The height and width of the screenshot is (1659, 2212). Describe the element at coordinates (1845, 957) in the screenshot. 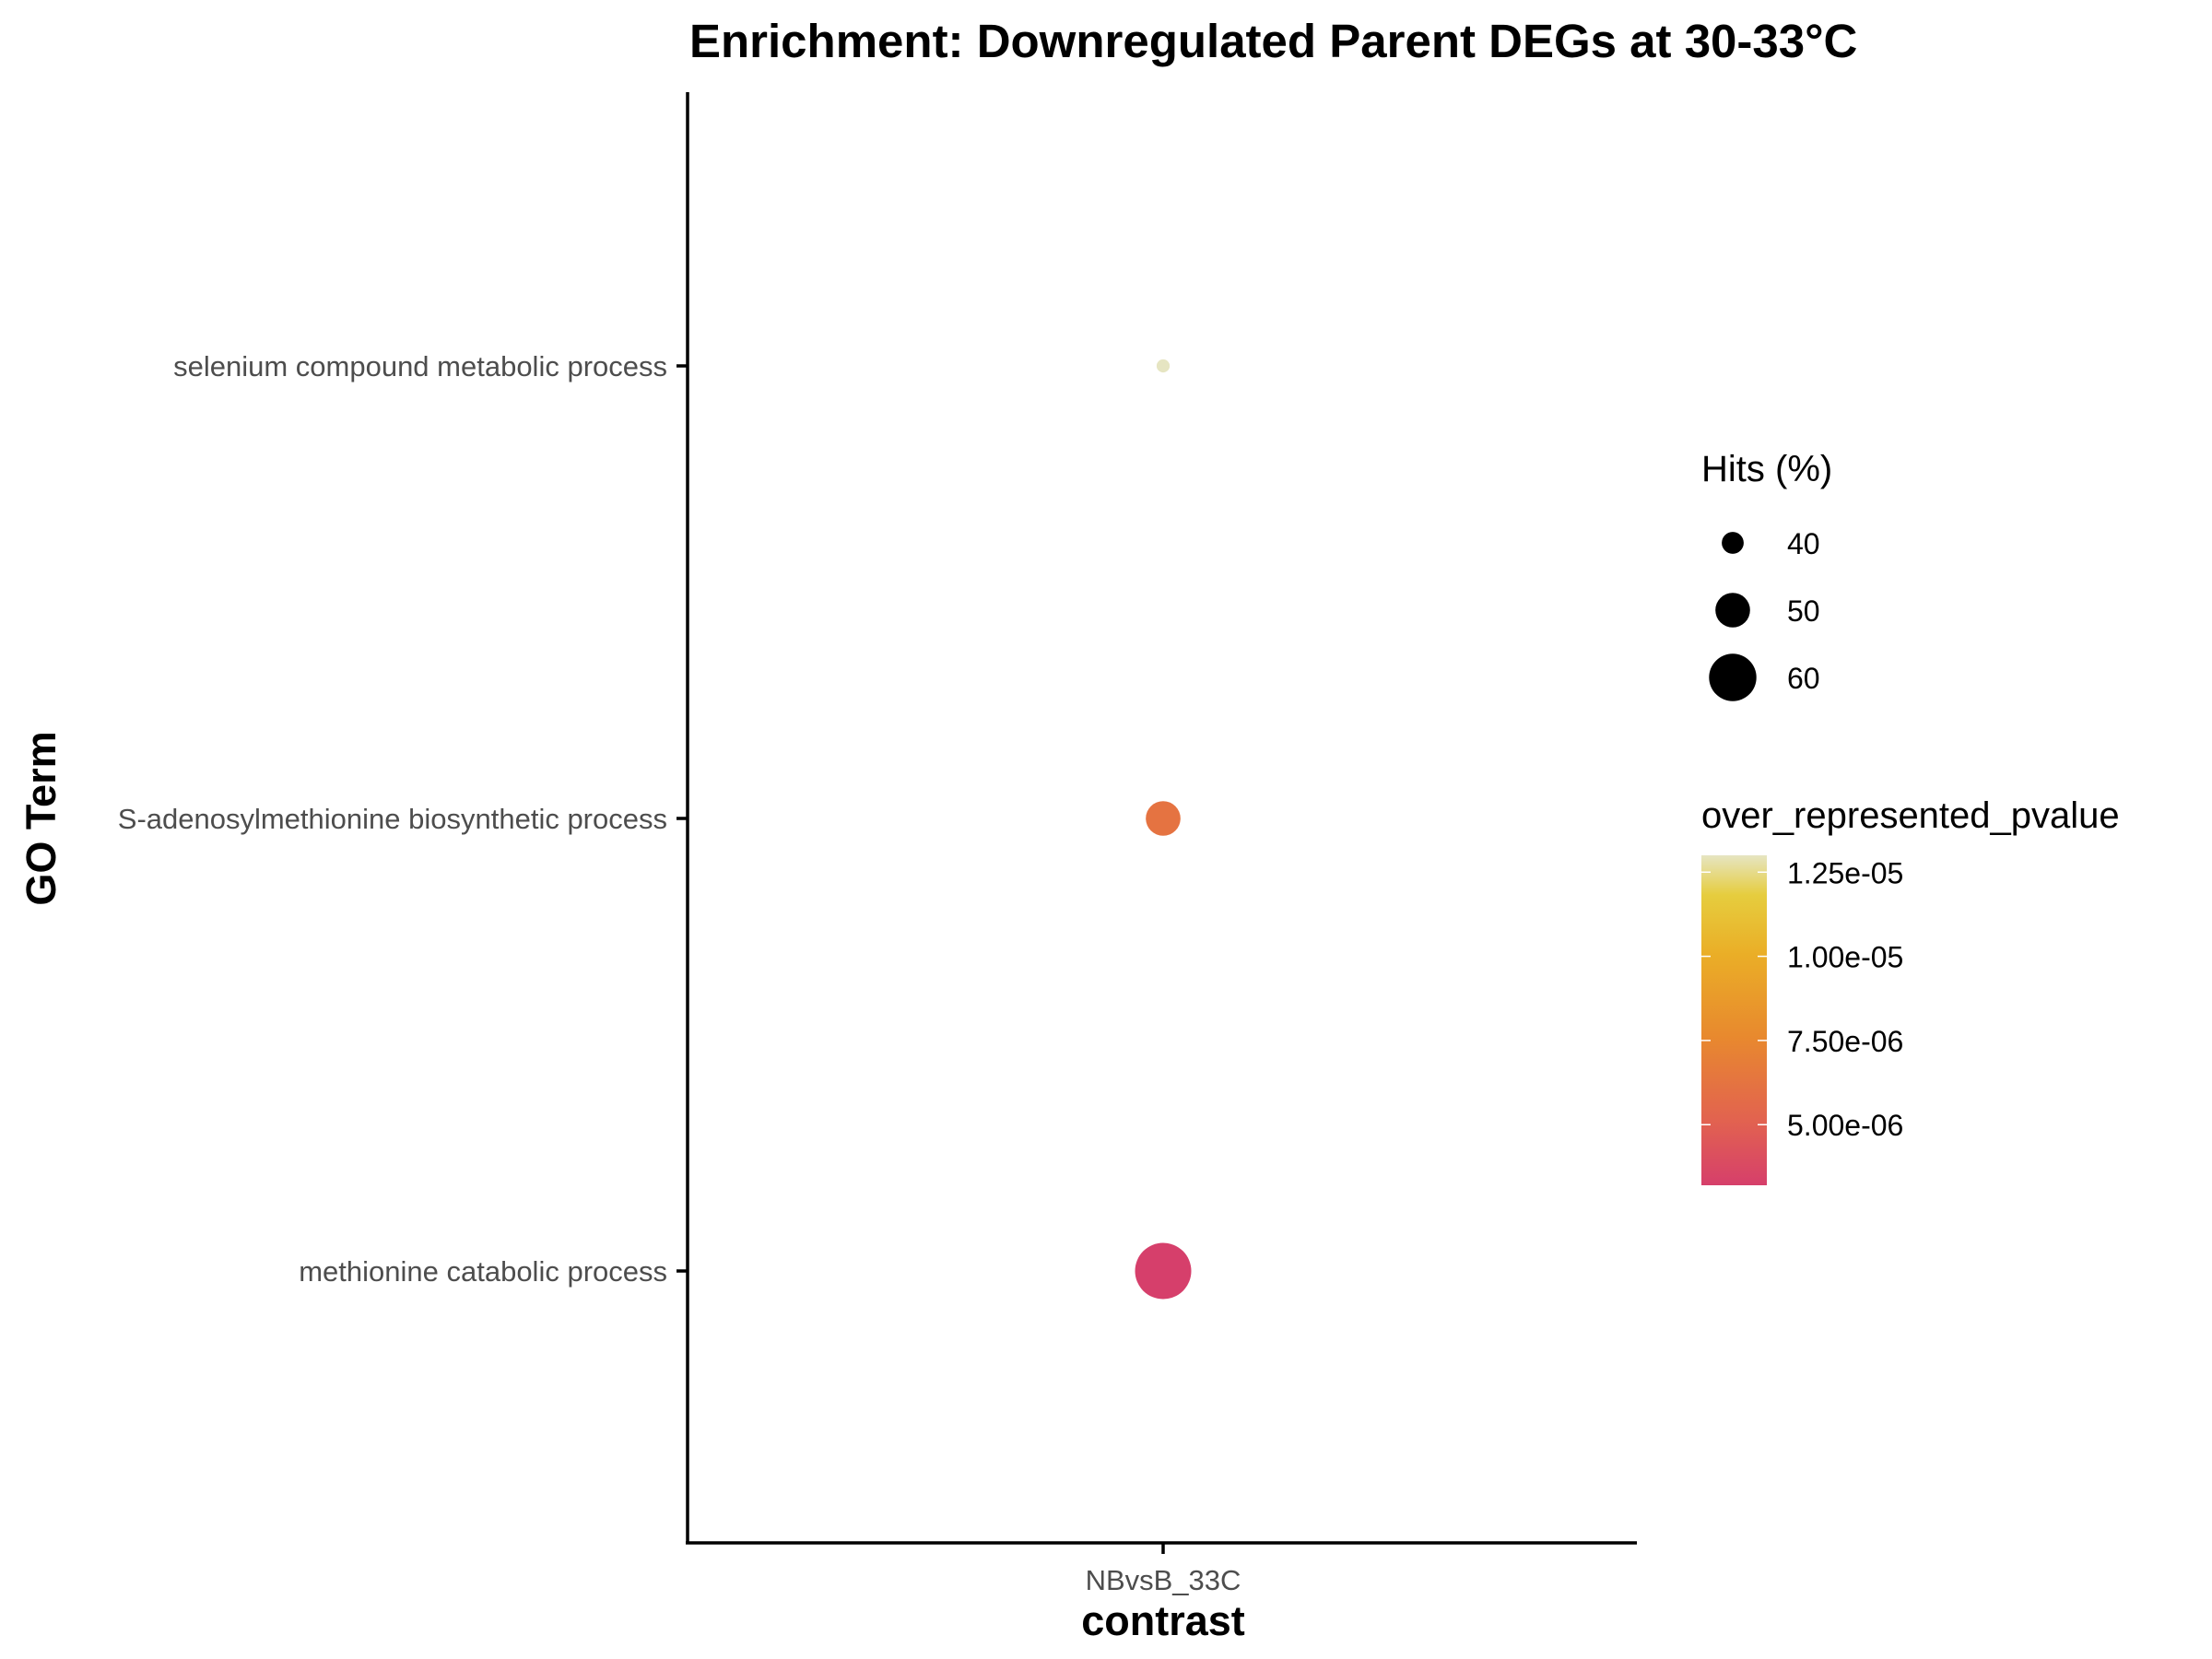

I see `color-legend-label: 1.00e-05` at that location.